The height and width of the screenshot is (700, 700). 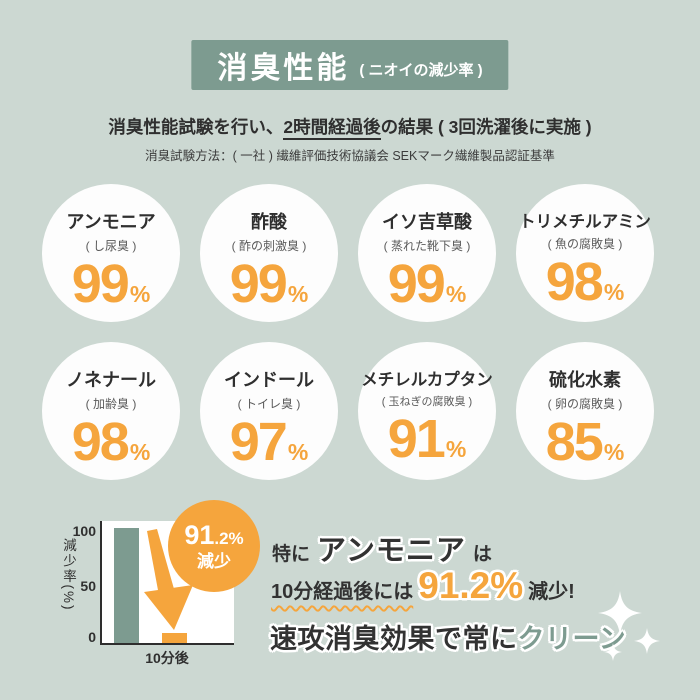 What do you see at coordinates (482, 554) in the screenshot?
I see `callout1-post: は` at bounding box center [482, 554].